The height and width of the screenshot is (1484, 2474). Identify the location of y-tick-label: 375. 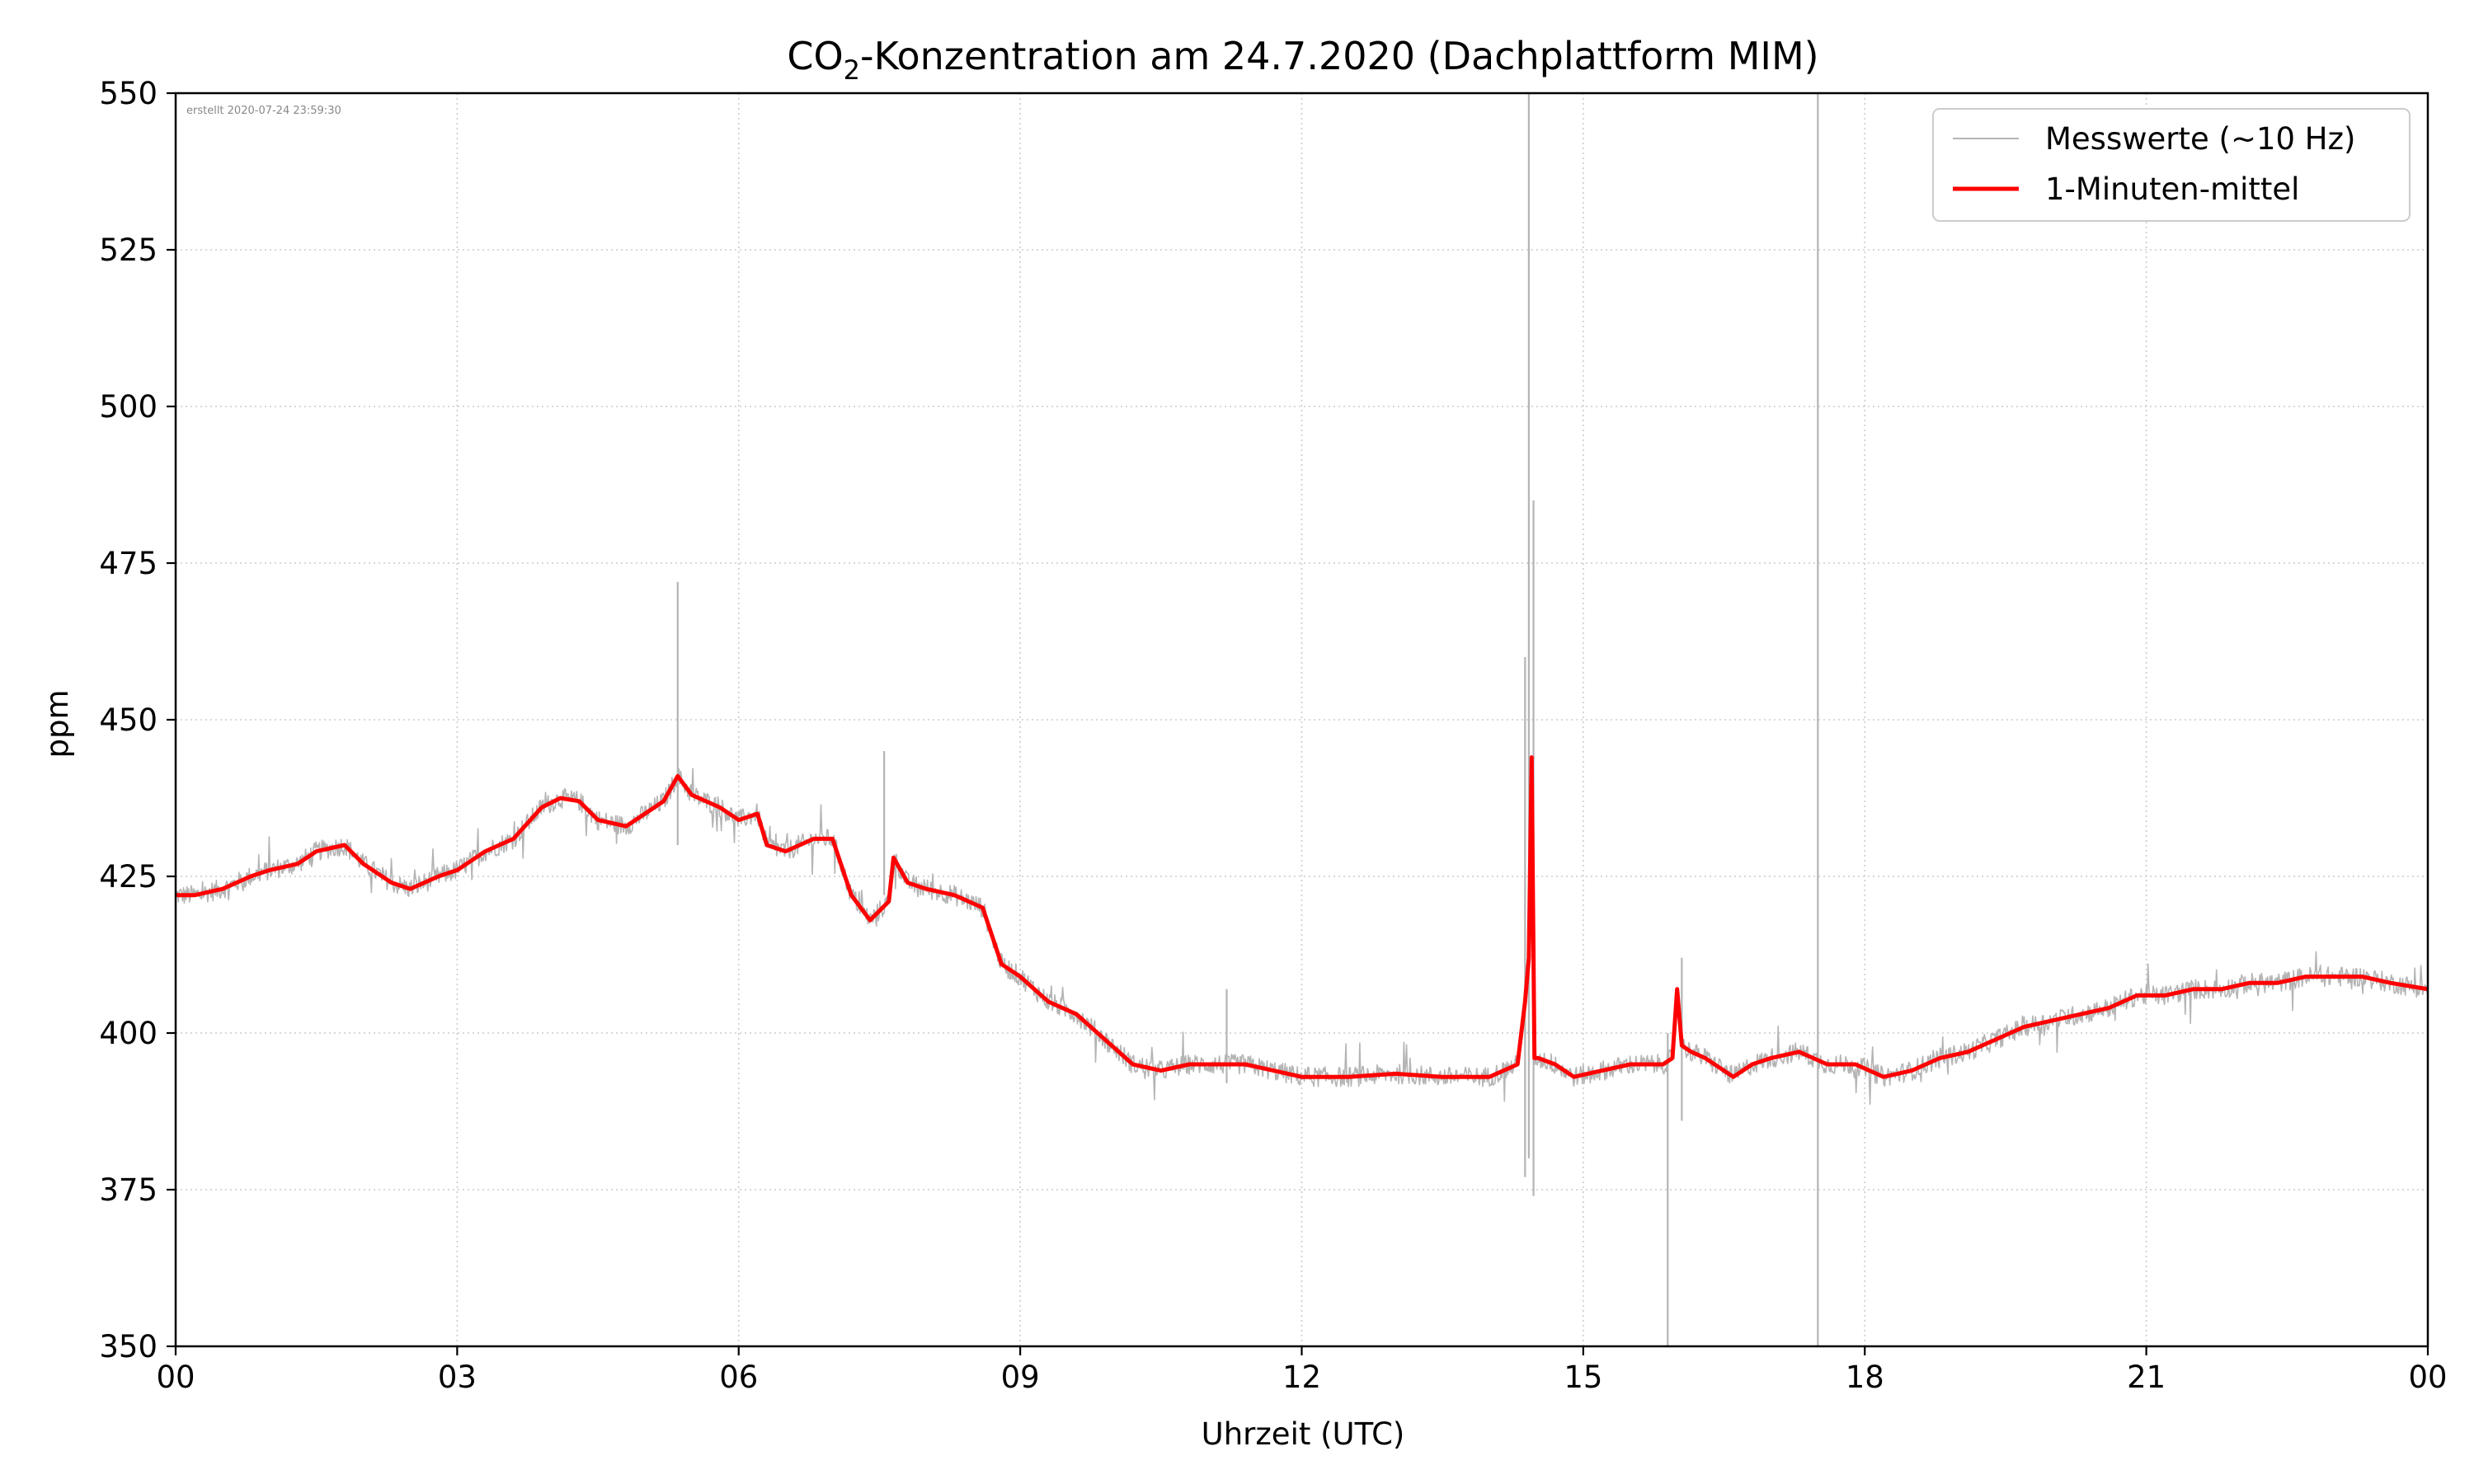
(128, 1190).